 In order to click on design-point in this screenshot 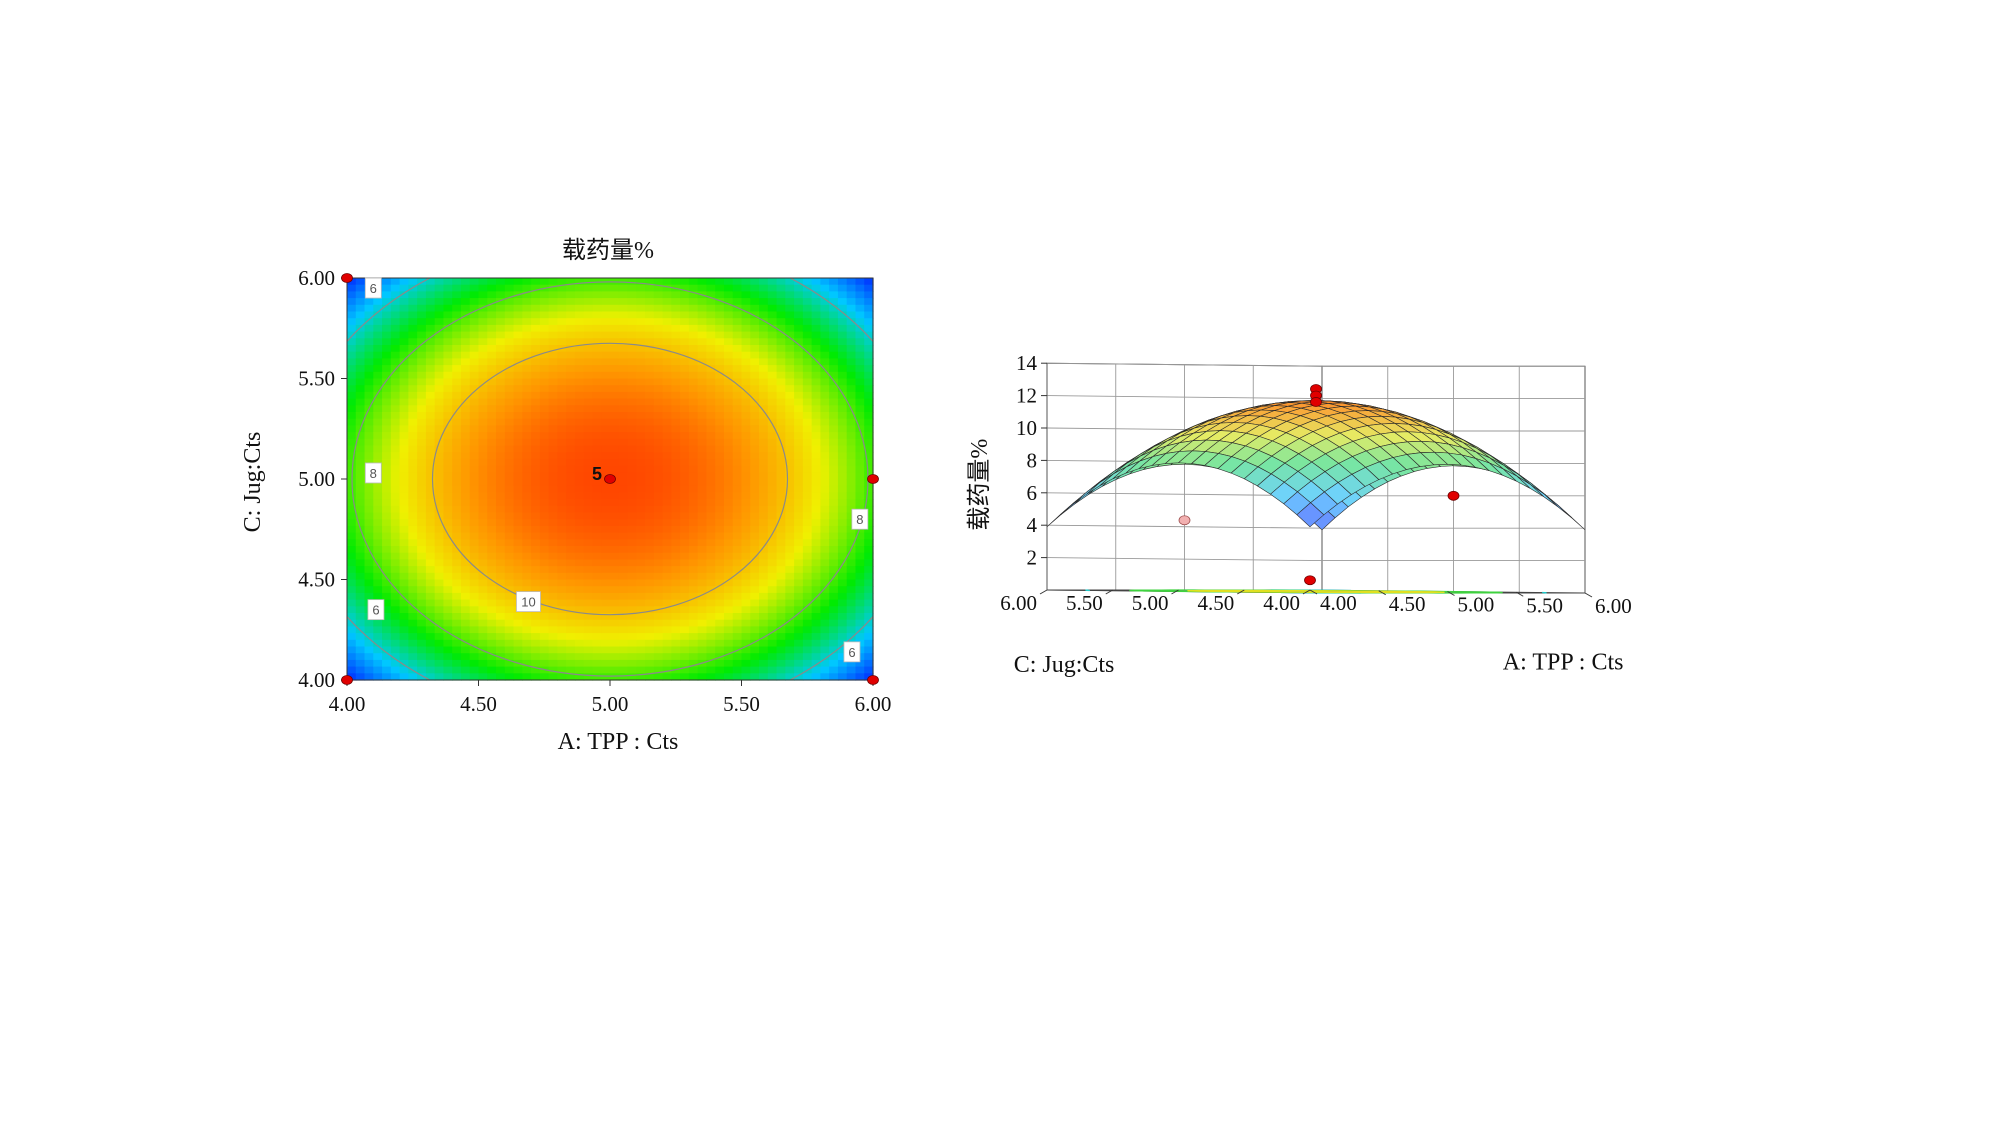, I will do `click(1310, 580)`.